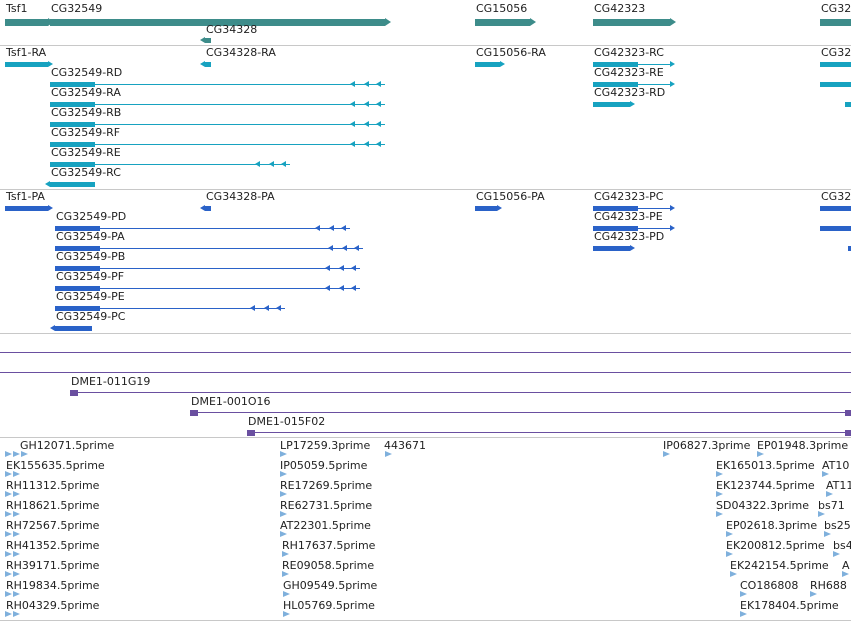 This screenshot has height=621, width=851. Describe the element at coordinates (779, 565) in the screenshot. I see `feature-label: EK242154.5prime` at that location.